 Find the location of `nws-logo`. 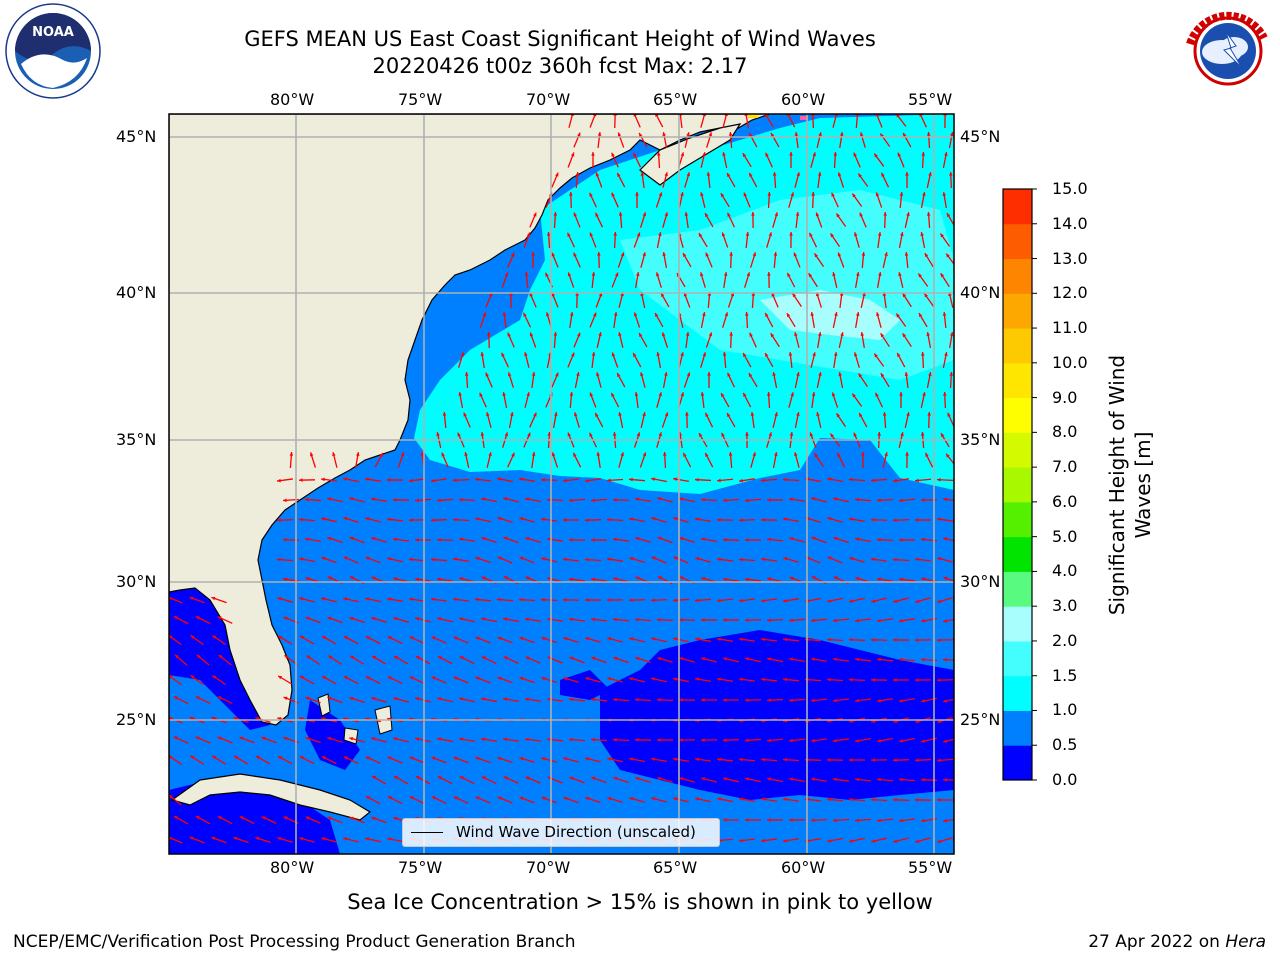

nws-logo is located at coordinates (1228, 51).